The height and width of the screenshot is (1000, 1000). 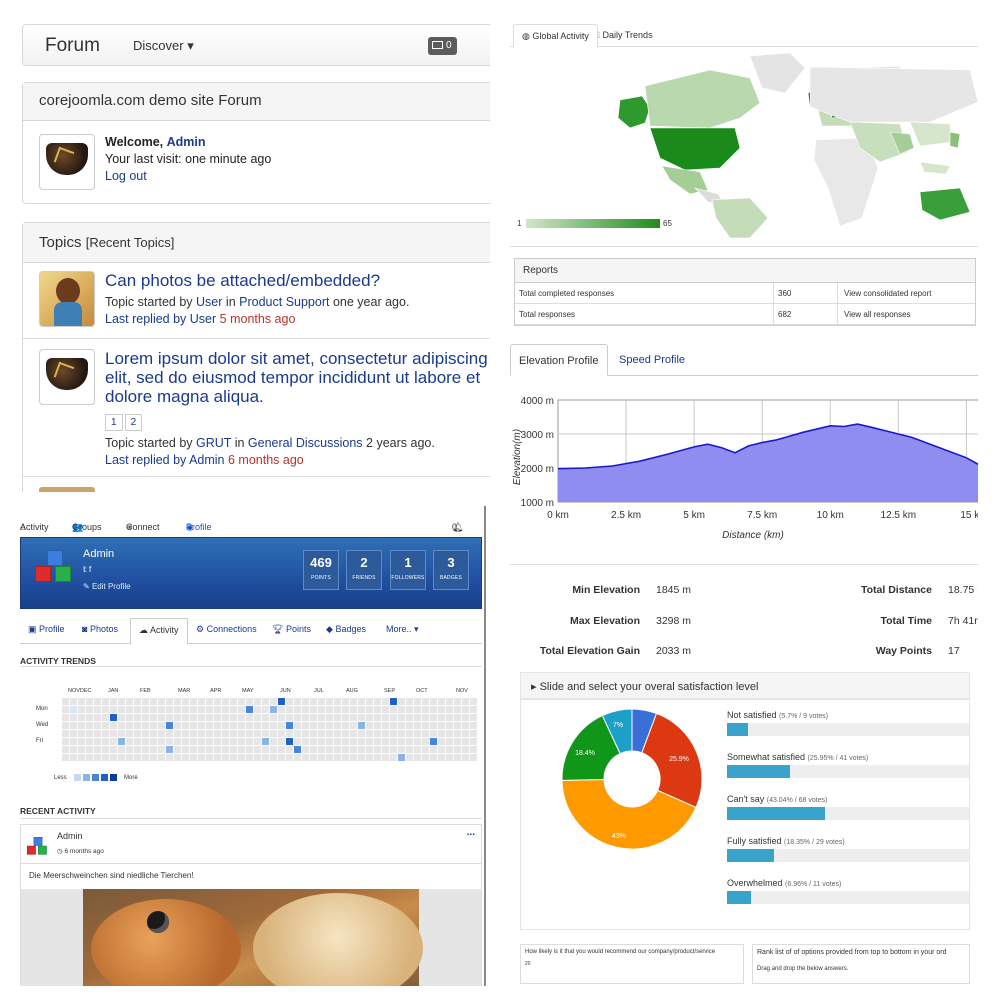 What do you see at coordinates (321, 570) in the screenshot?
I see `stat-points: 469 POINTS` at bounding box center [321, 570].